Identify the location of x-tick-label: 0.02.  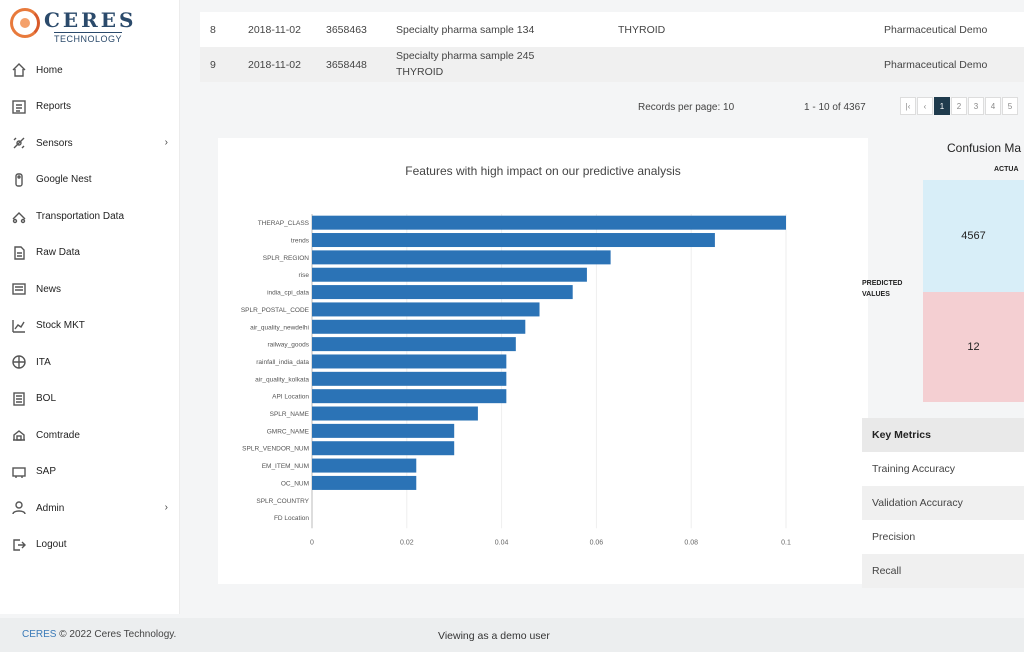
(407, 542).